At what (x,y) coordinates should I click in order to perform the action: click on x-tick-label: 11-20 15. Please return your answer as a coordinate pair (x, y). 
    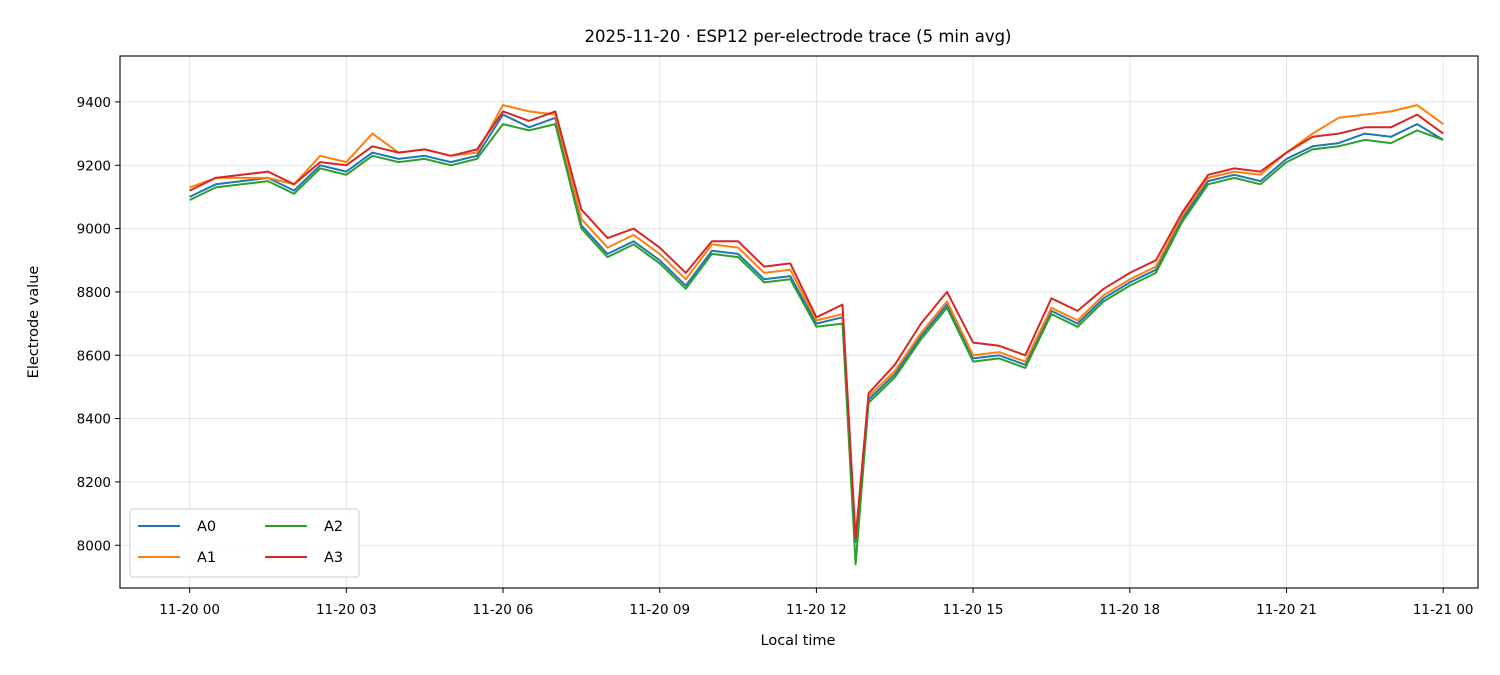
    Looking at the image, I should click on (973, 610).